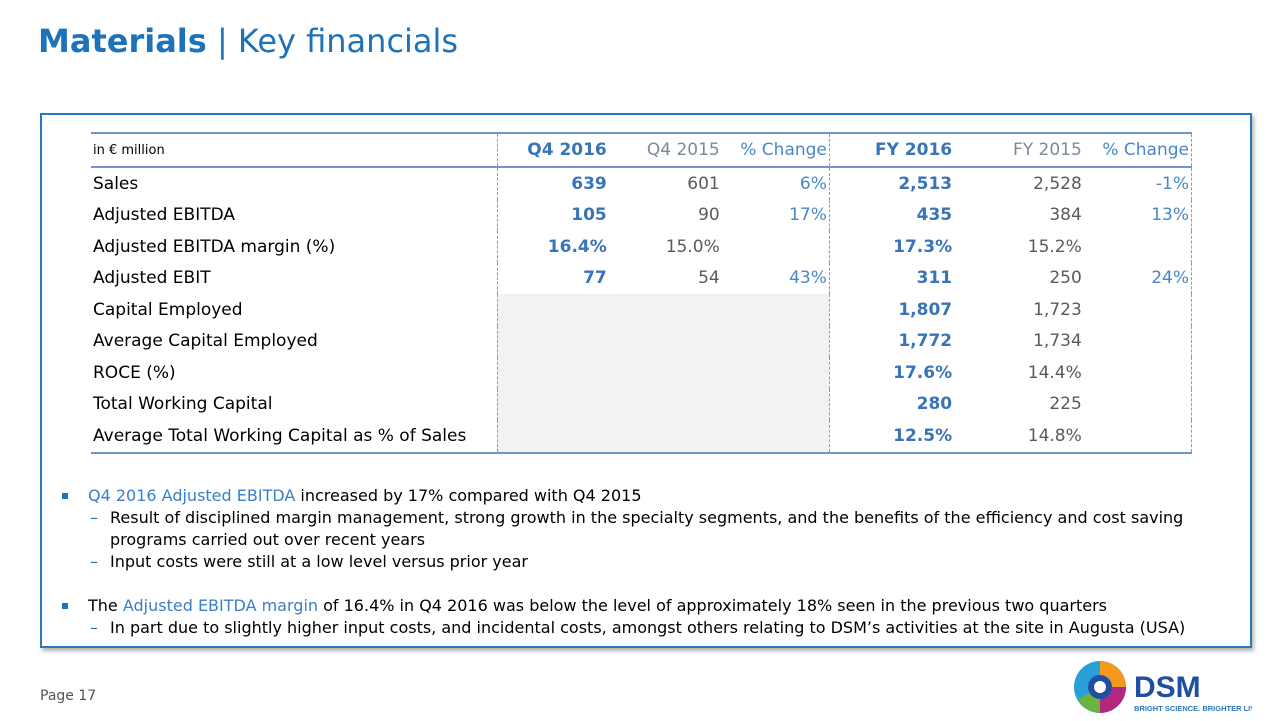 The width and height of the screenshot is (1280, 721). I want to click on cell-value: 17.3%, so click(923, 246).